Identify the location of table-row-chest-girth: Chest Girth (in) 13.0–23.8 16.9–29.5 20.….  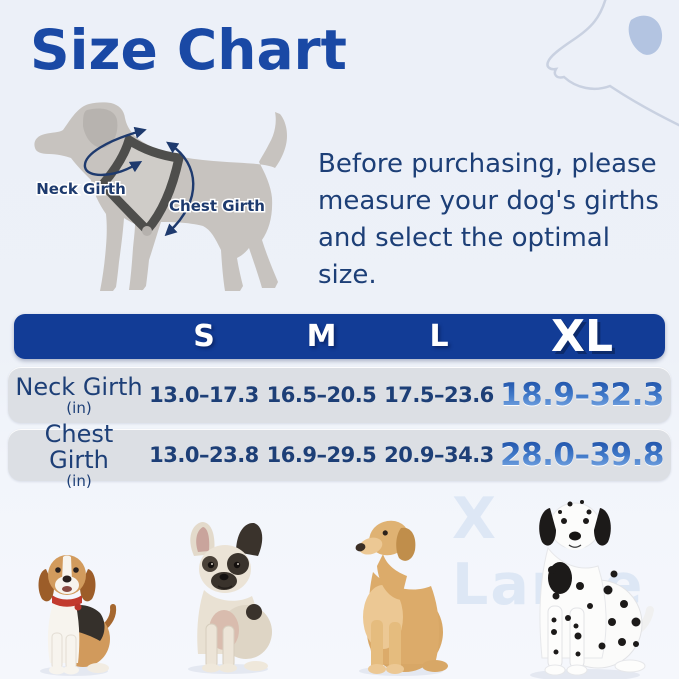
(339, 455).